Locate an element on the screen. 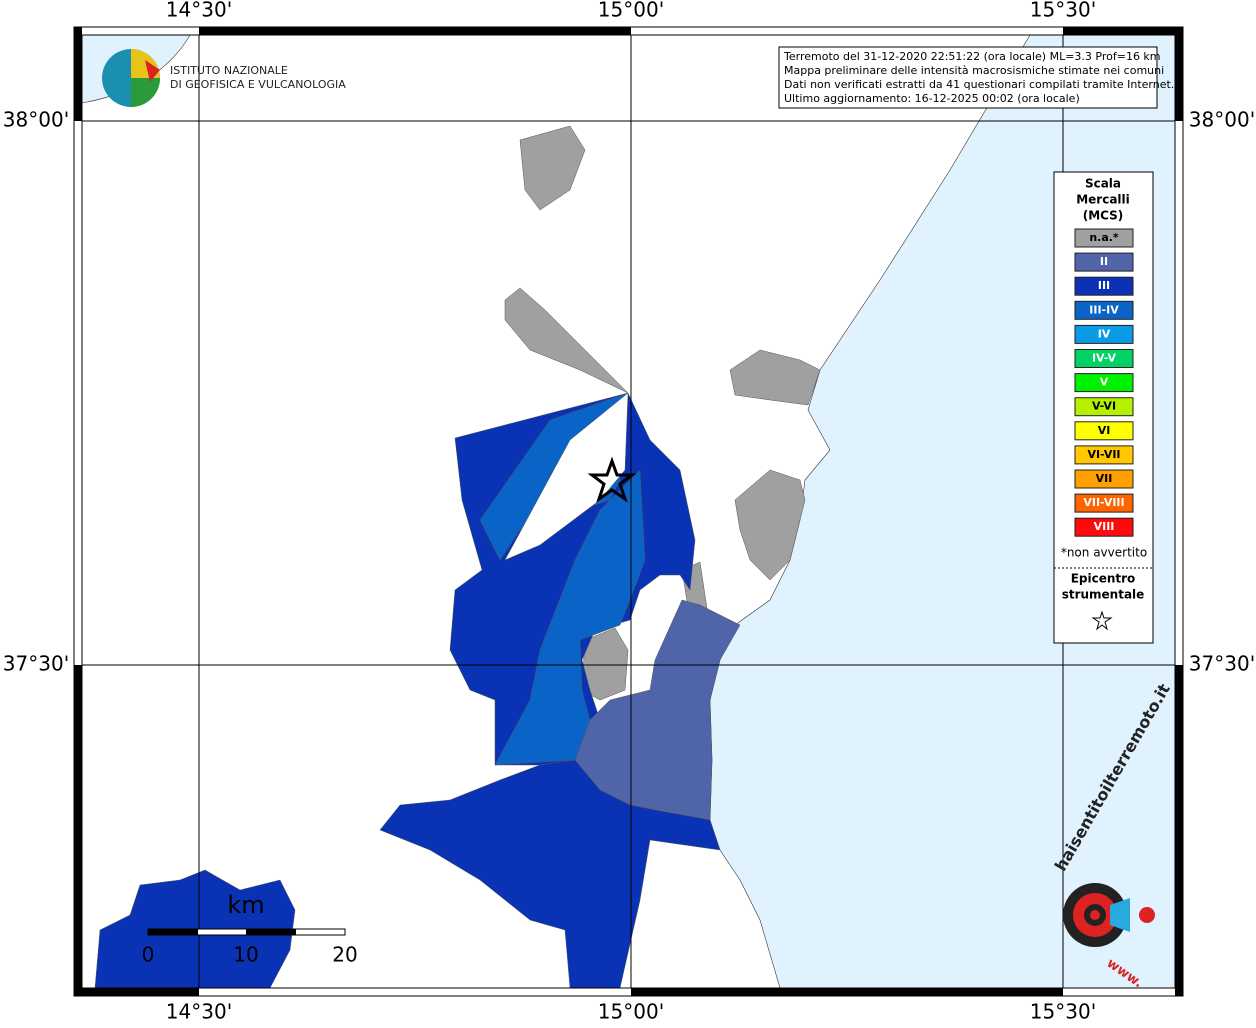  legend-epicenter: Epicentro is located at coordinates (1103, 579).